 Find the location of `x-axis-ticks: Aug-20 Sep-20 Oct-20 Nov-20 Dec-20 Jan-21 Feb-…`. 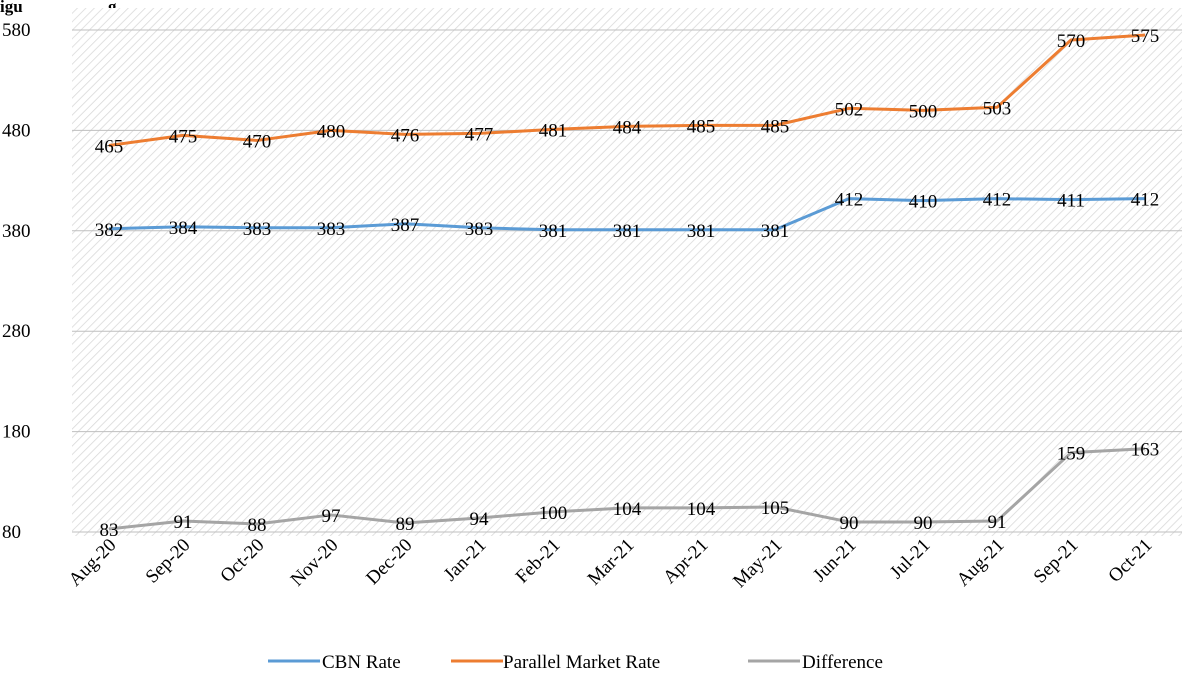

x-axis-ticks: Aug-20 Sep-20 Oct-20 Nov-20 Dec-20 Jan-21 Feb-… is located at coordinates (611, 563).